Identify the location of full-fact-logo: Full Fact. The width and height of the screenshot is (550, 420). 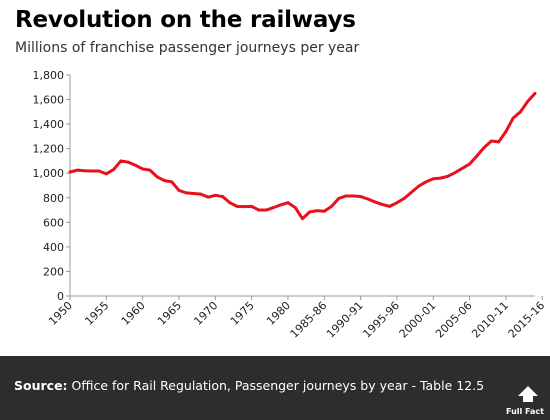
(522, 399).